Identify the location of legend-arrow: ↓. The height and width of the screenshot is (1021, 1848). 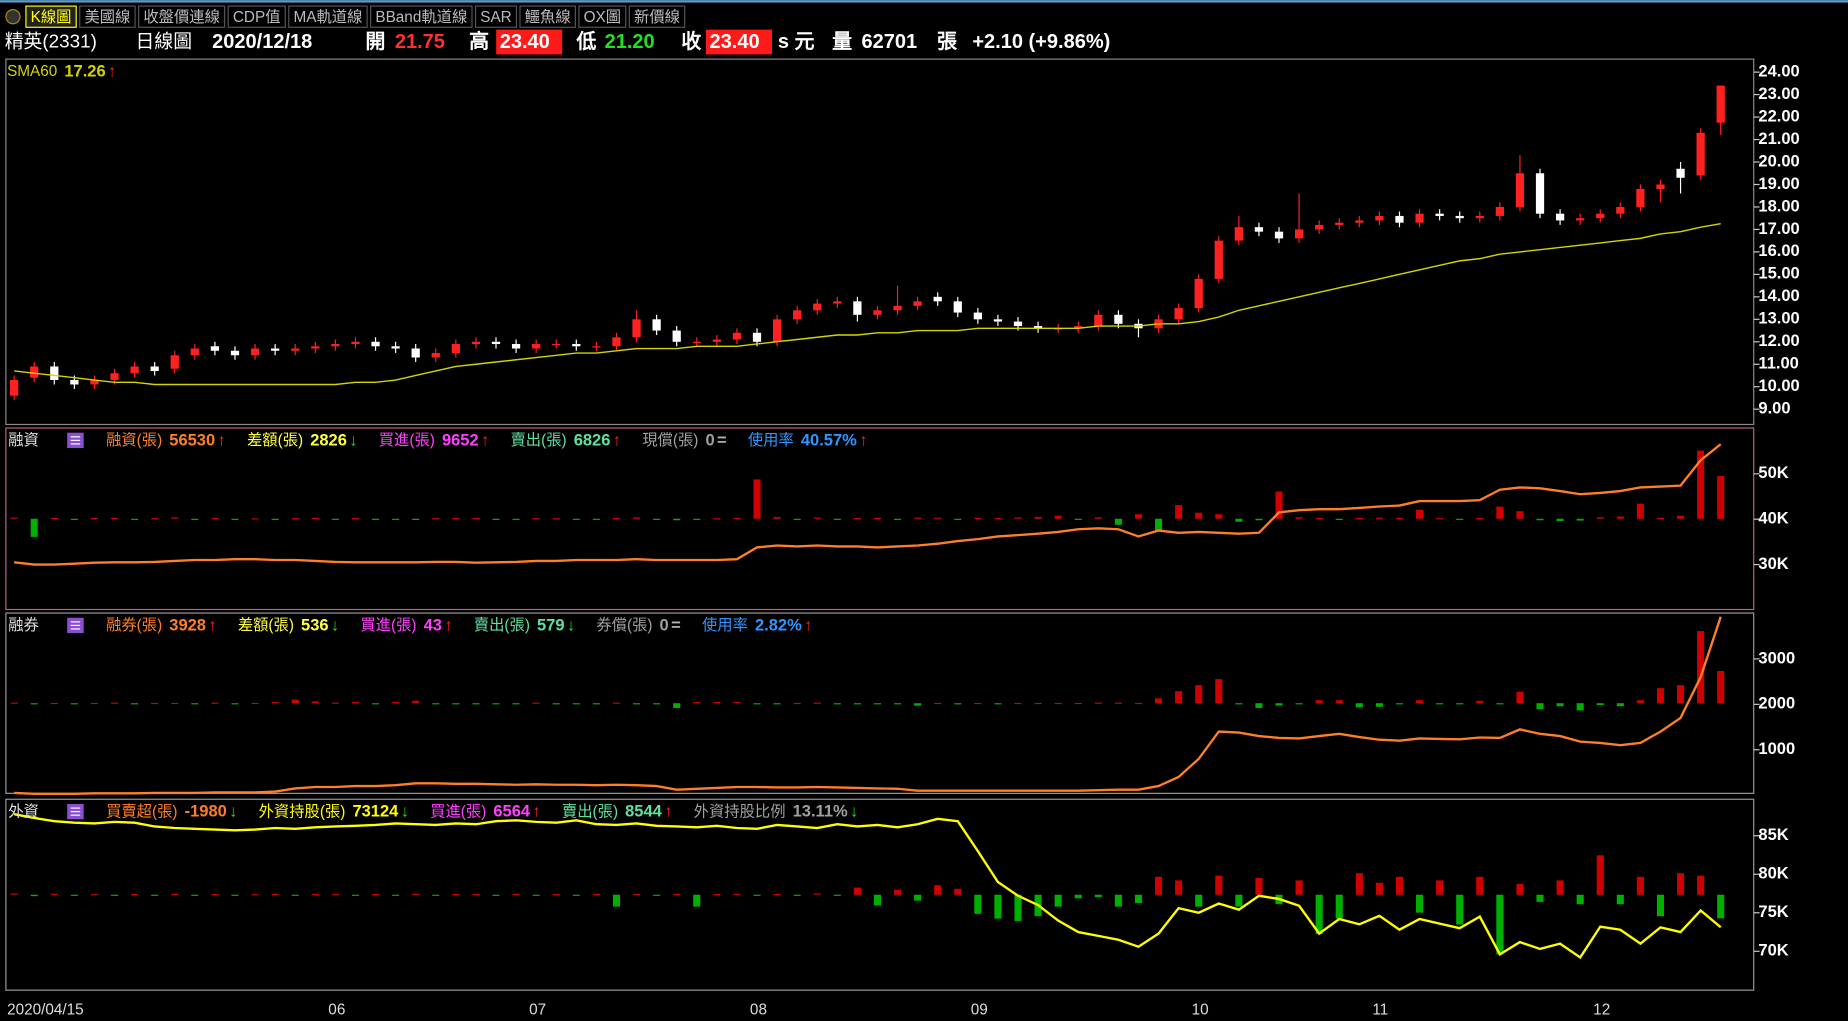
(353, 440).